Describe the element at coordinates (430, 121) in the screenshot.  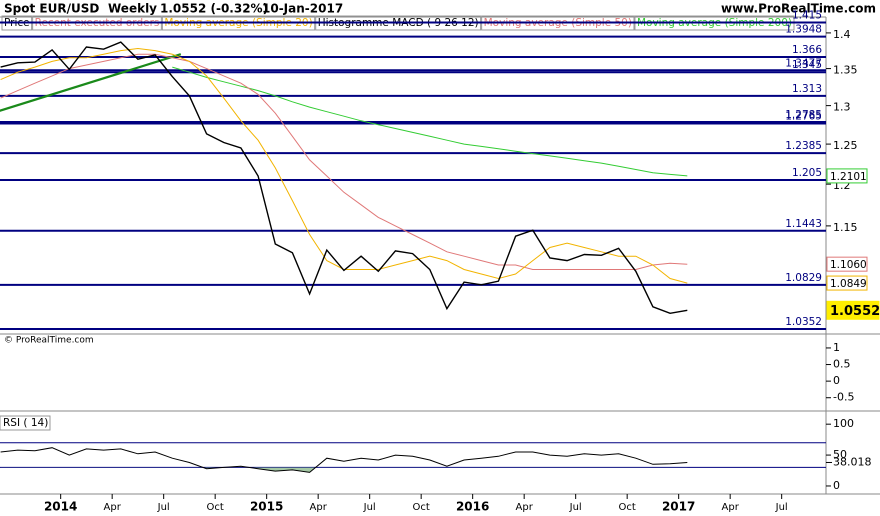
I see `moving-average` at that location.